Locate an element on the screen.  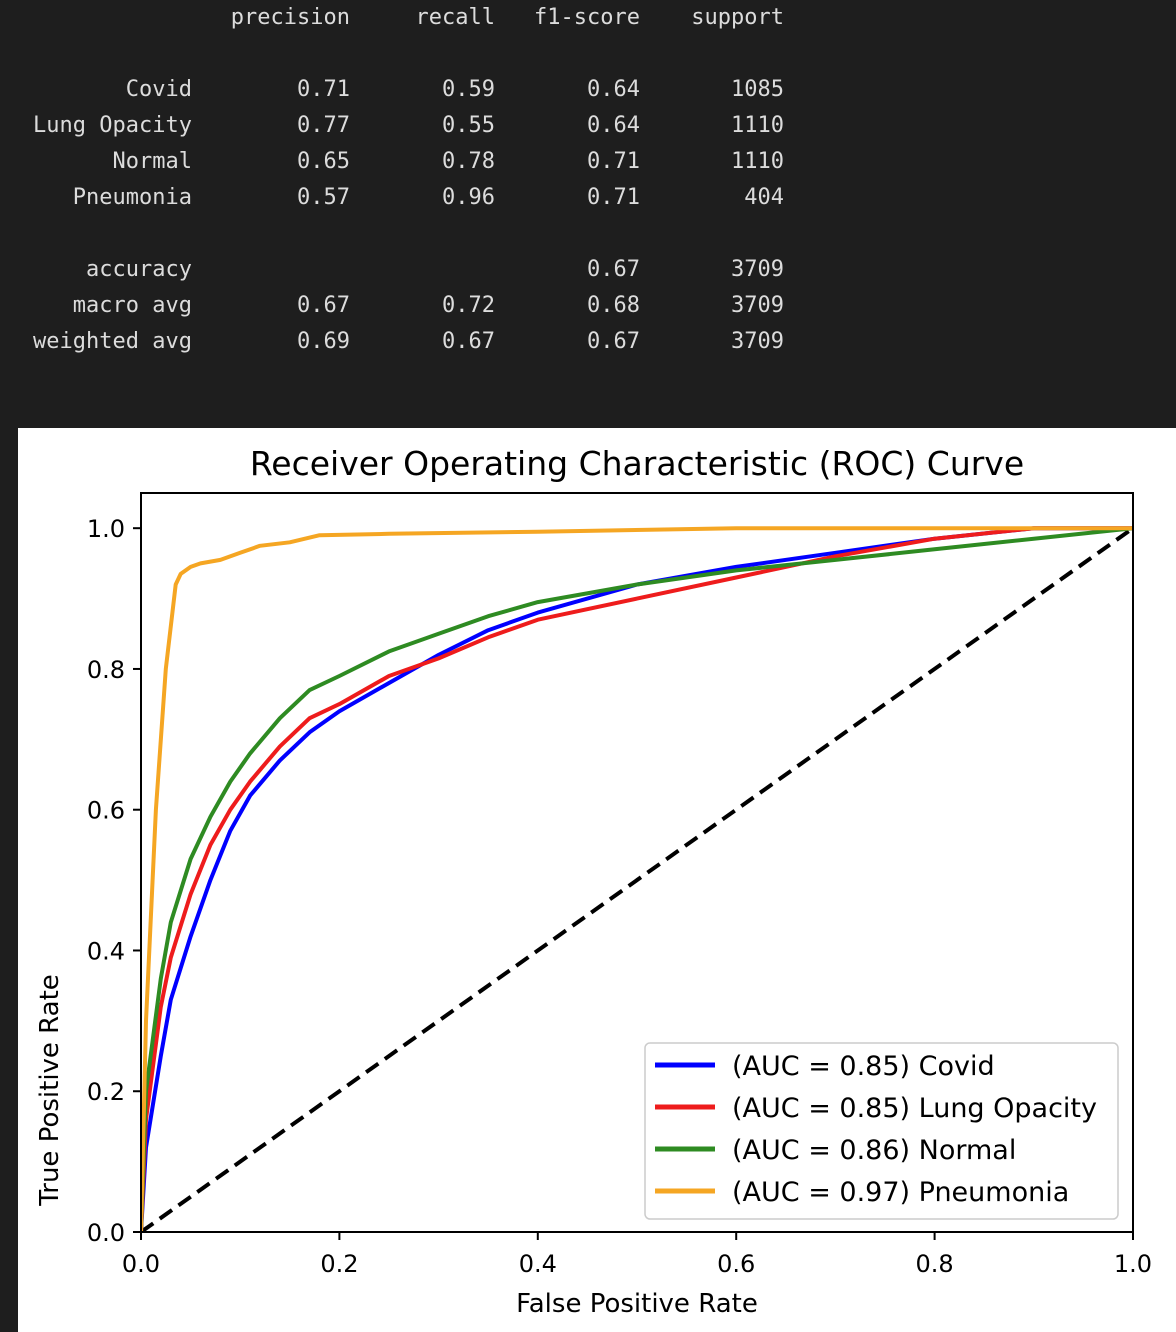
x-tick-label: 0.8 is located at coordinates (935, 1264).